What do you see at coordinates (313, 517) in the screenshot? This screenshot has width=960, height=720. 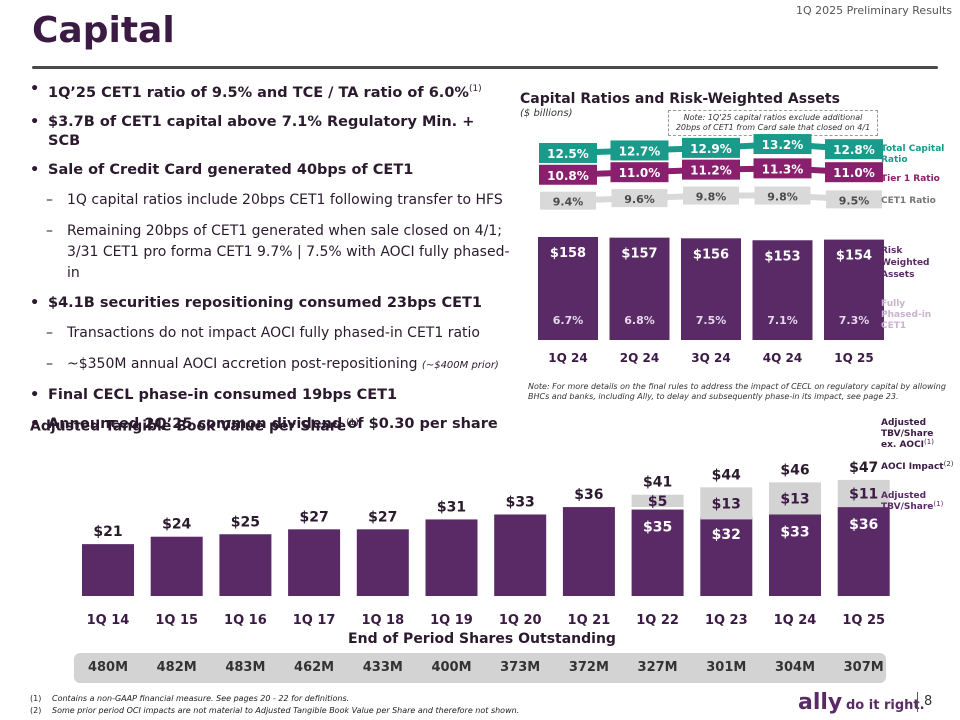 I see `tbv-value: $27` at bounding box center [313, 517].